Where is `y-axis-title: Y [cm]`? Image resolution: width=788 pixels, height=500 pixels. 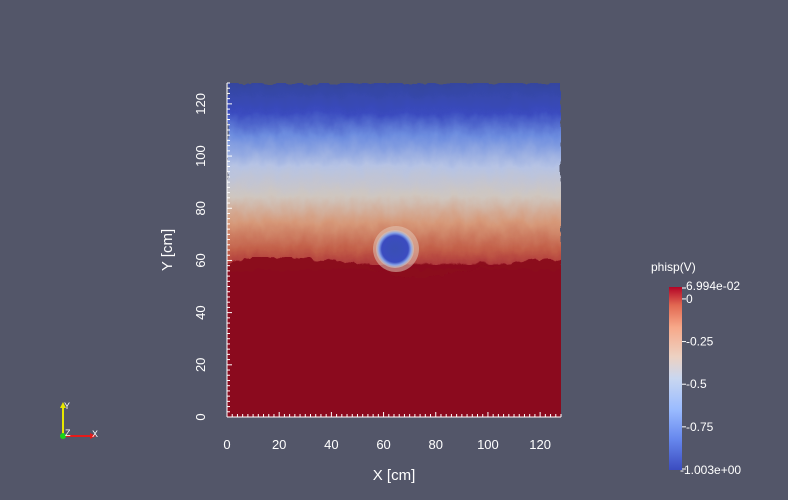
y-axis-title: Y [cm] is located at coordinates (167, 250).